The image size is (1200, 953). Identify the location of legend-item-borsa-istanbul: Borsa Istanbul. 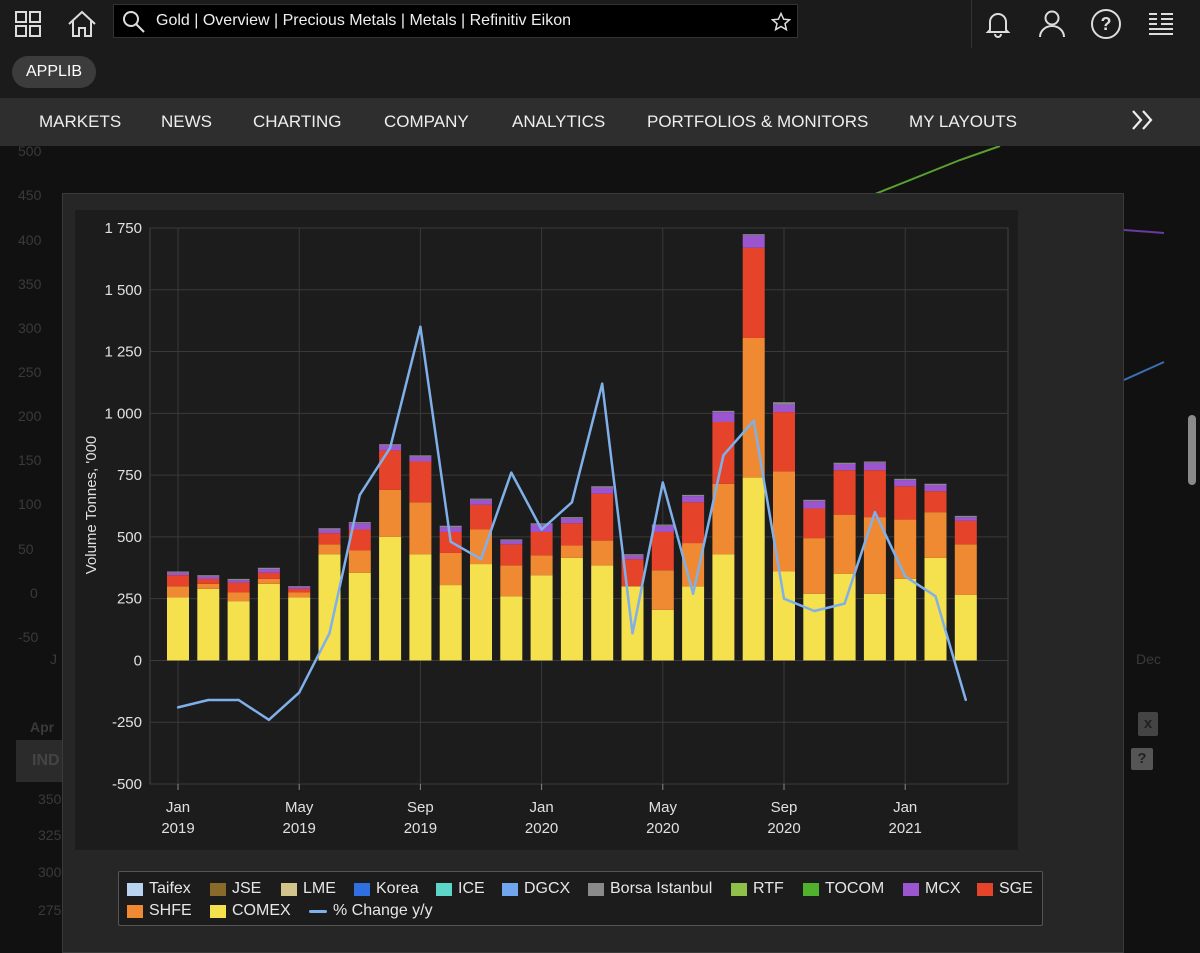
(650, 889).